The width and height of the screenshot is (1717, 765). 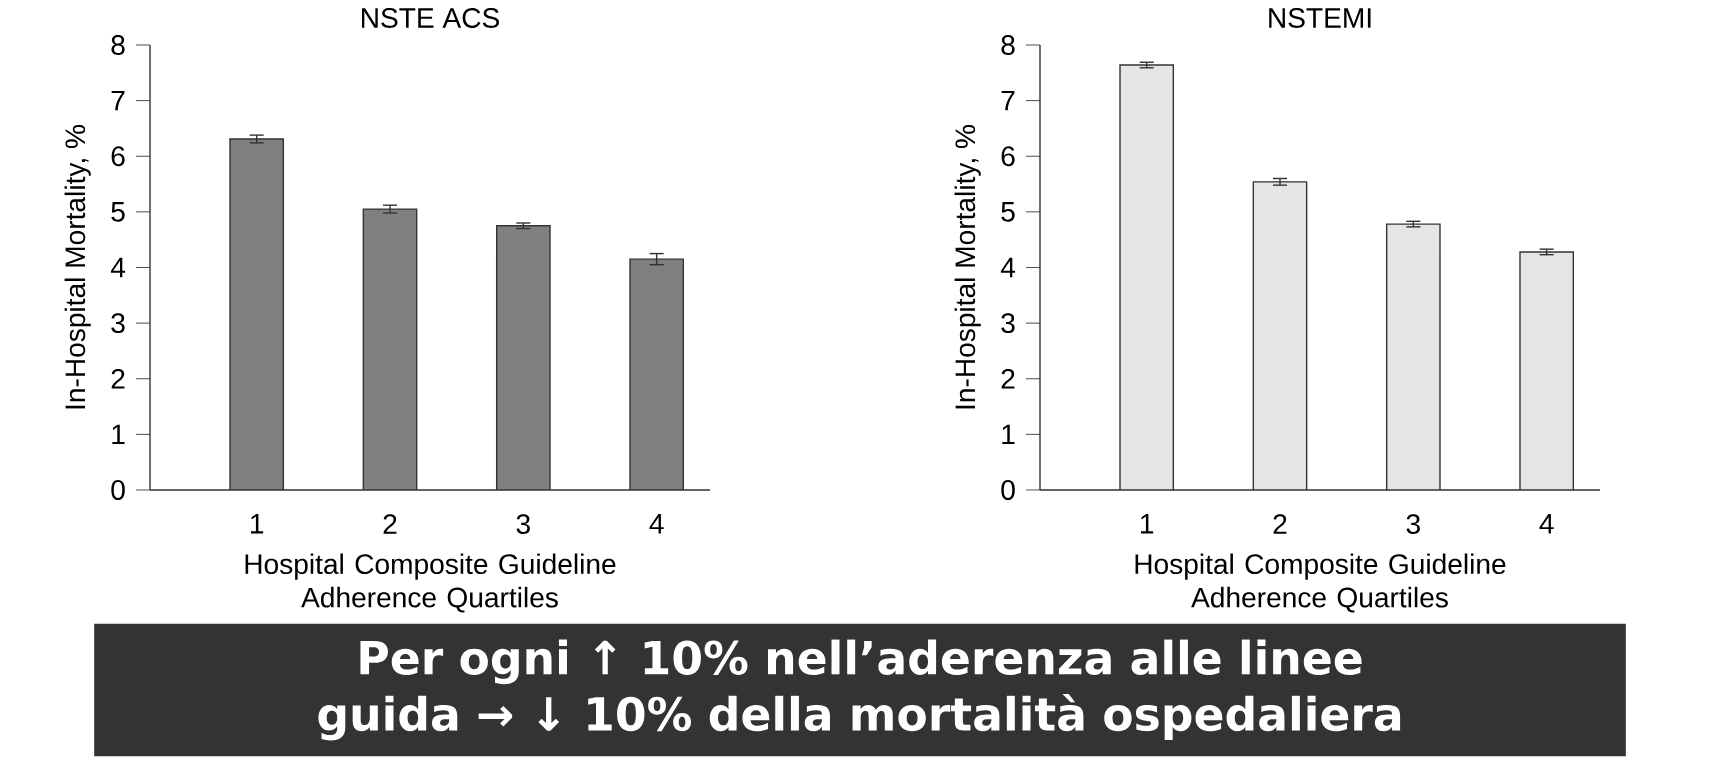 I want to click on chart-title: NSTE ACS, so click(x=430, y=18).